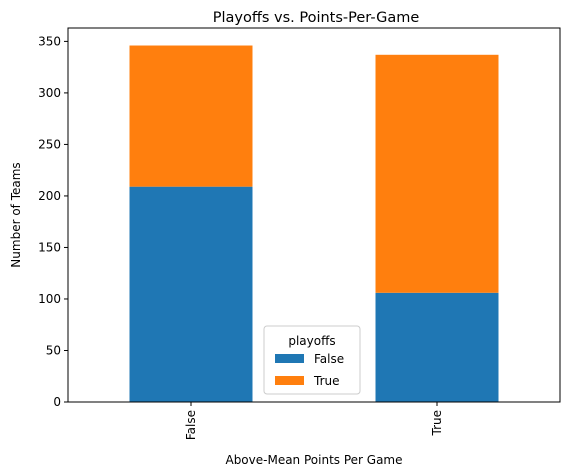 The width and height of the screenshot is (571, 476). I want to click on legend: playoffs False True, so click(312, 360).